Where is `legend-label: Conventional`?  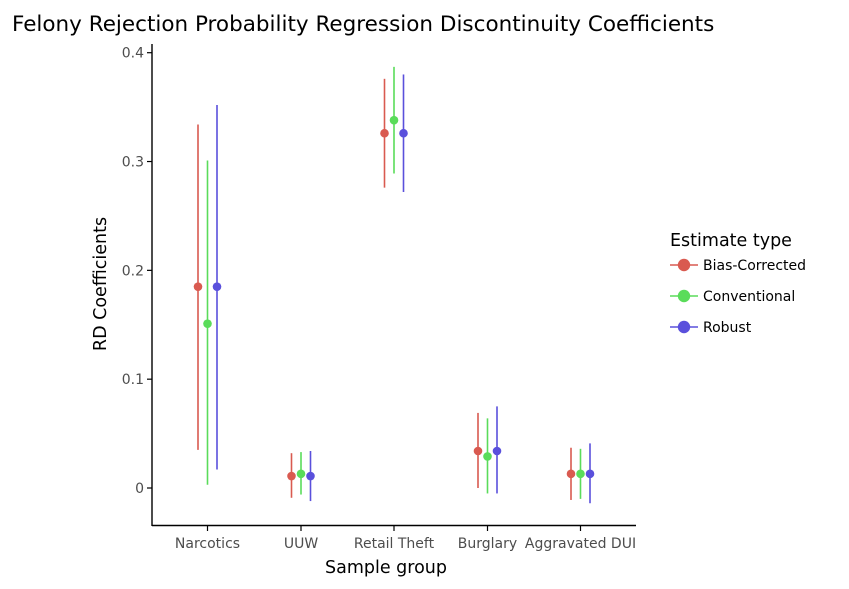
legend-label: Conventional is located at coordinates (749, 297).